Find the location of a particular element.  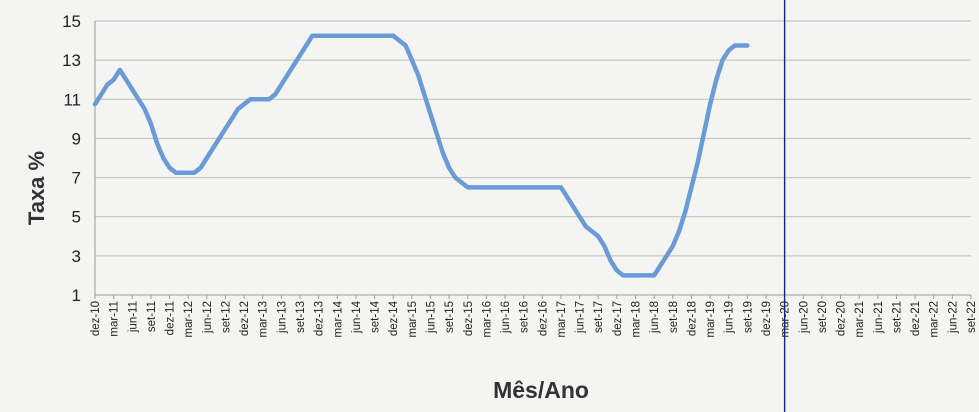

x-tick-label: mar-20 is located at coordinates (786, 319).